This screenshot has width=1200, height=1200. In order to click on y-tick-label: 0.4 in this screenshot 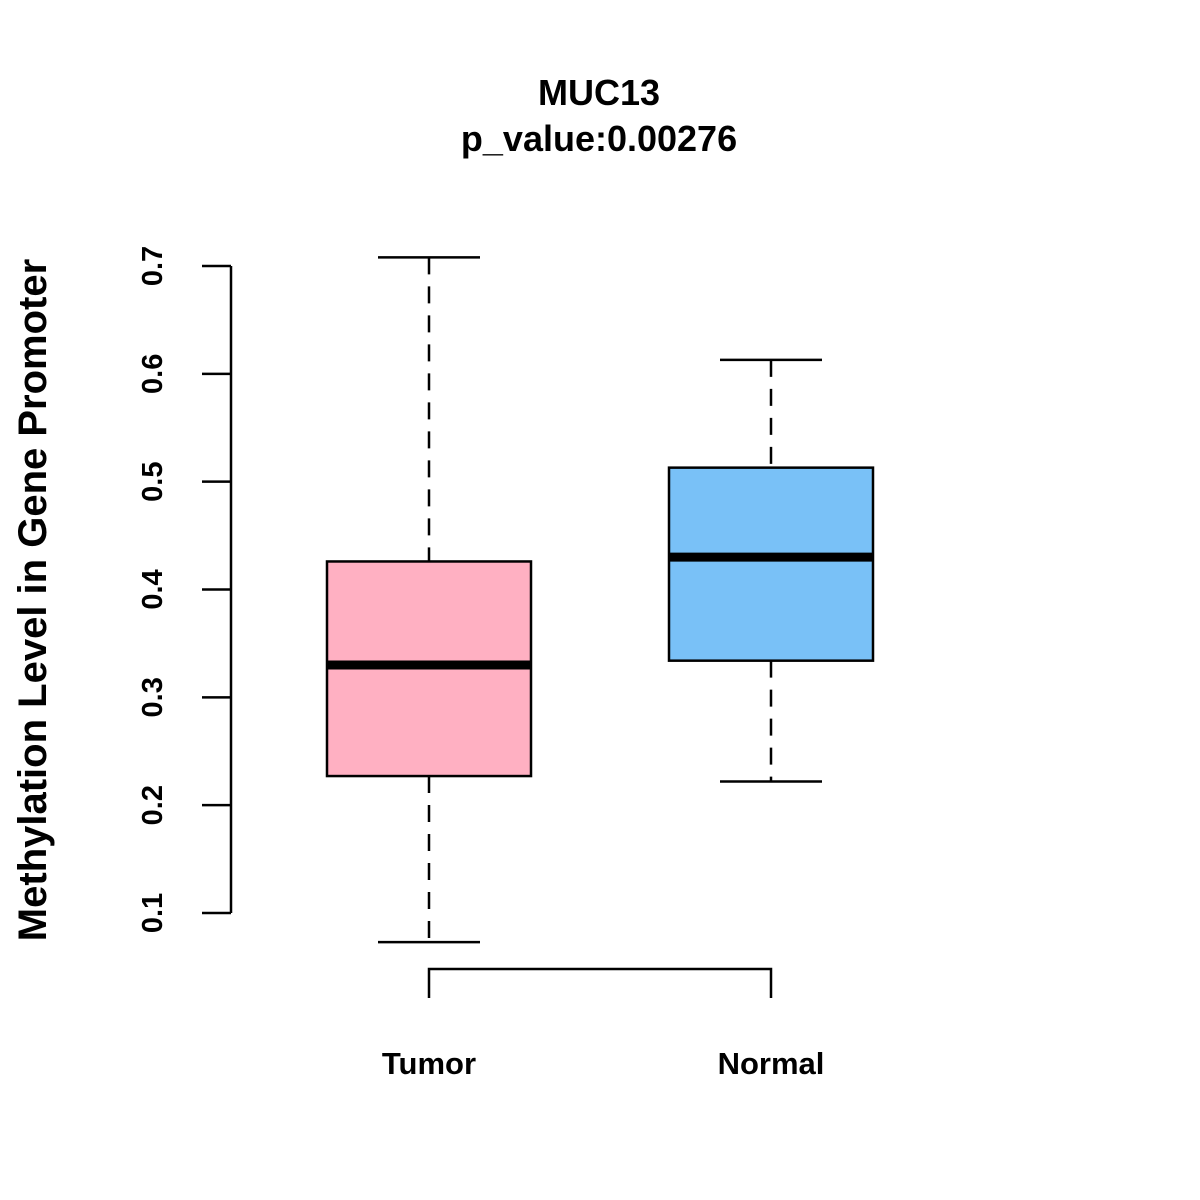, I will do `click(153, 589)`.